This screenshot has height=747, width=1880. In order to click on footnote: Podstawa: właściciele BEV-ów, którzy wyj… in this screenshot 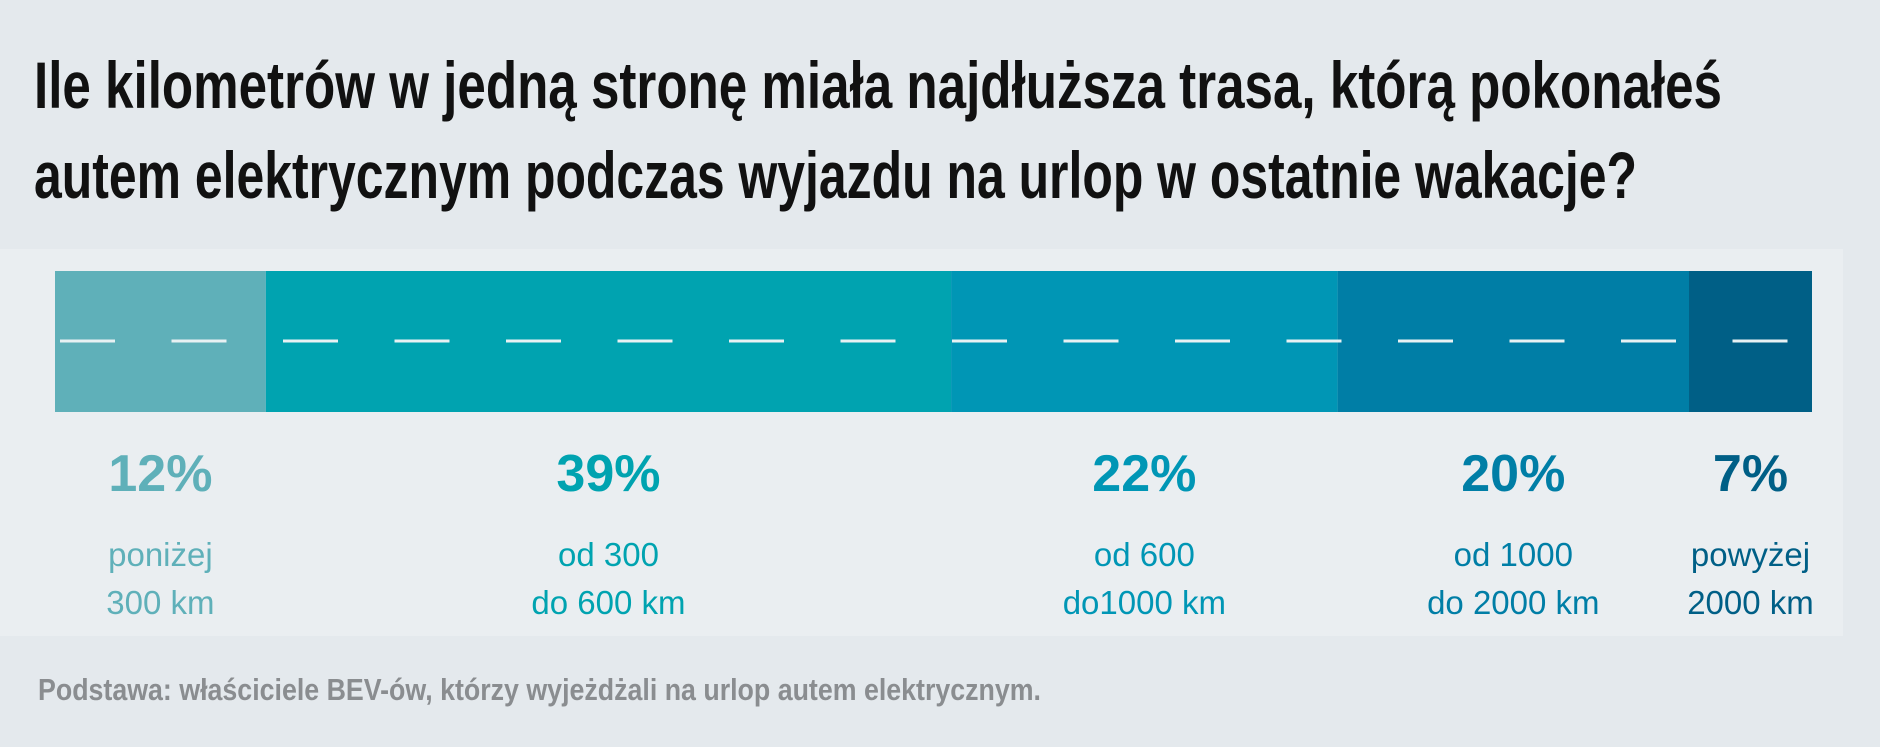, I will do `click(539, 689)`.